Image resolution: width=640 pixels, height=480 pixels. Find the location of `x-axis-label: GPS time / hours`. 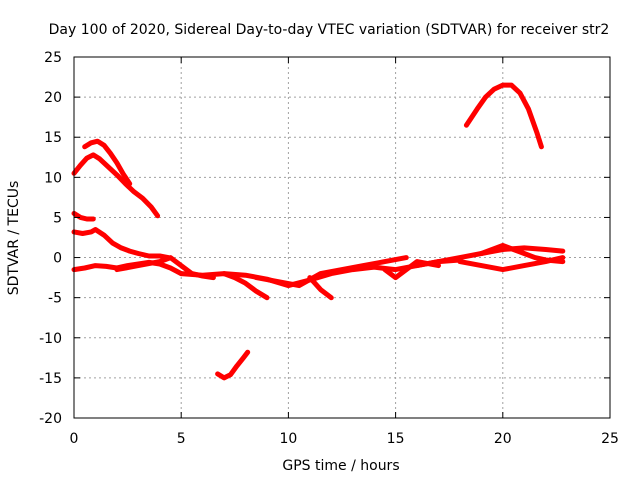

x-axis-label: GPS time / hours is located at coordinates (340, 466).